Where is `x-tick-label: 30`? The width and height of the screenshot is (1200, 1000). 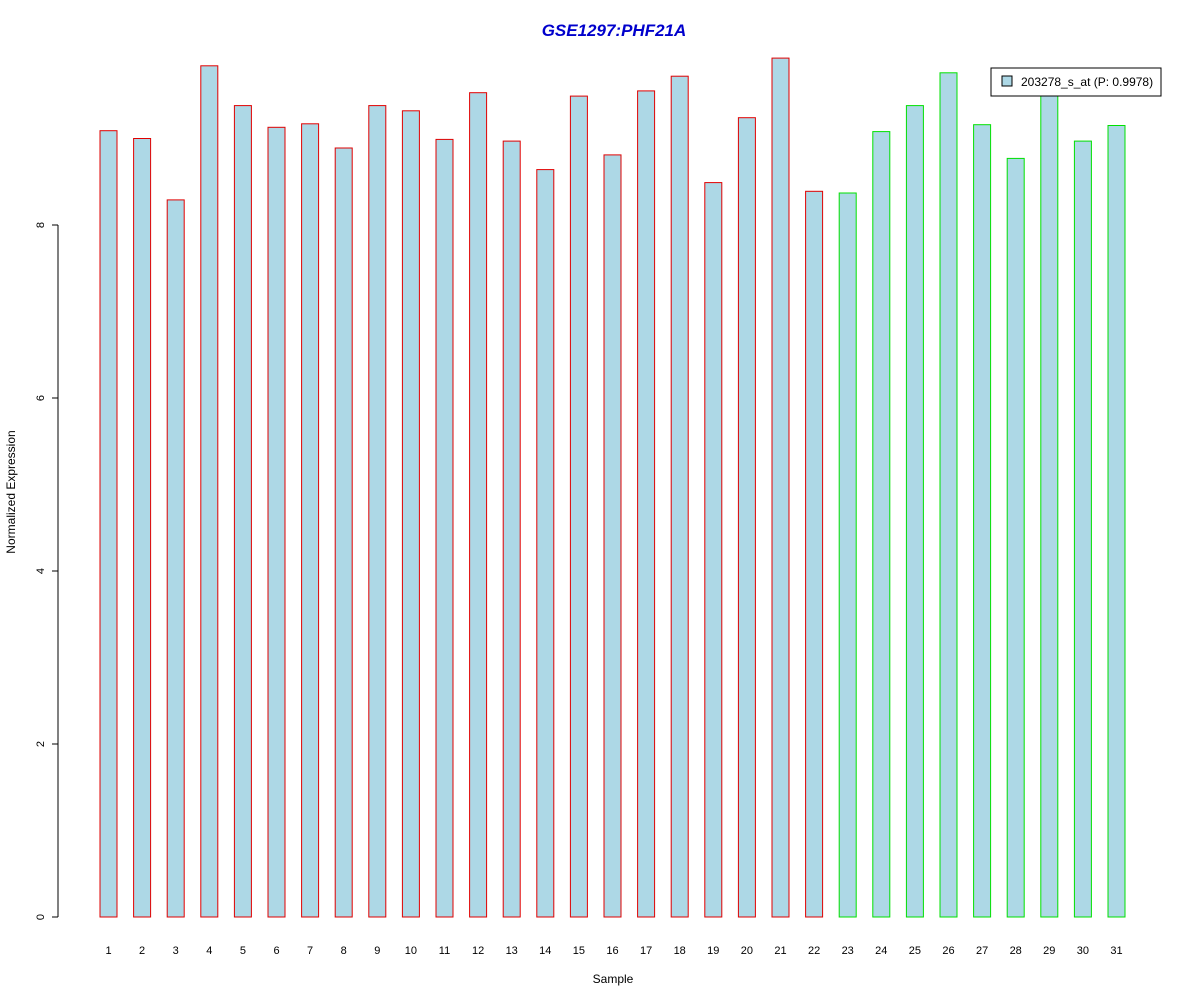
x-tick-label: 30 is located at coordinates (1083, 951).